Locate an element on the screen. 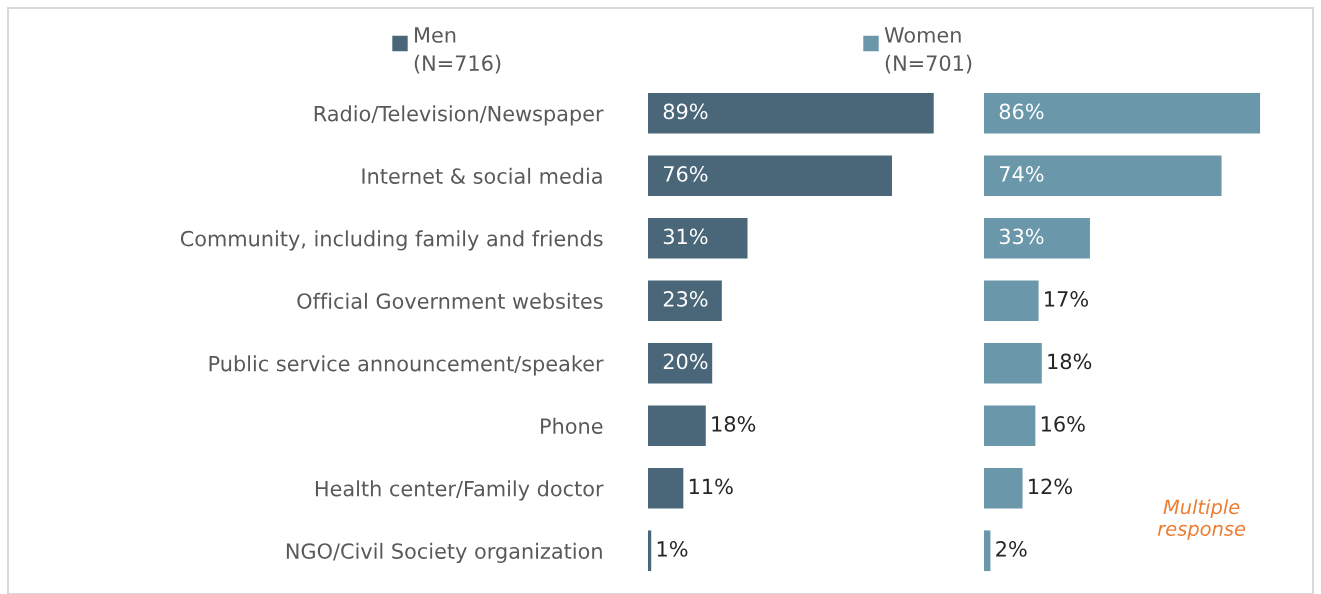  data-label: 23% is located at coordinates (685, 299).